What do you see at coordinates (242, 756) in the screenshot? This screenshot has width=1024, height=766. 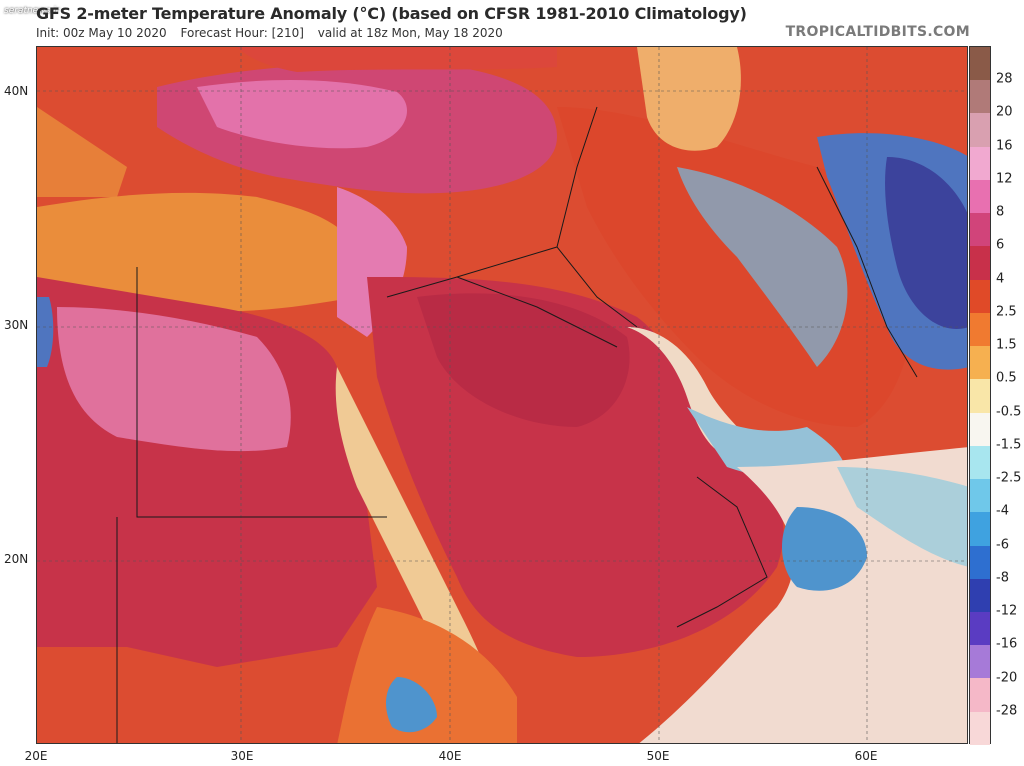 I see `lon-label: 30E` at bounding box center [242, 756].